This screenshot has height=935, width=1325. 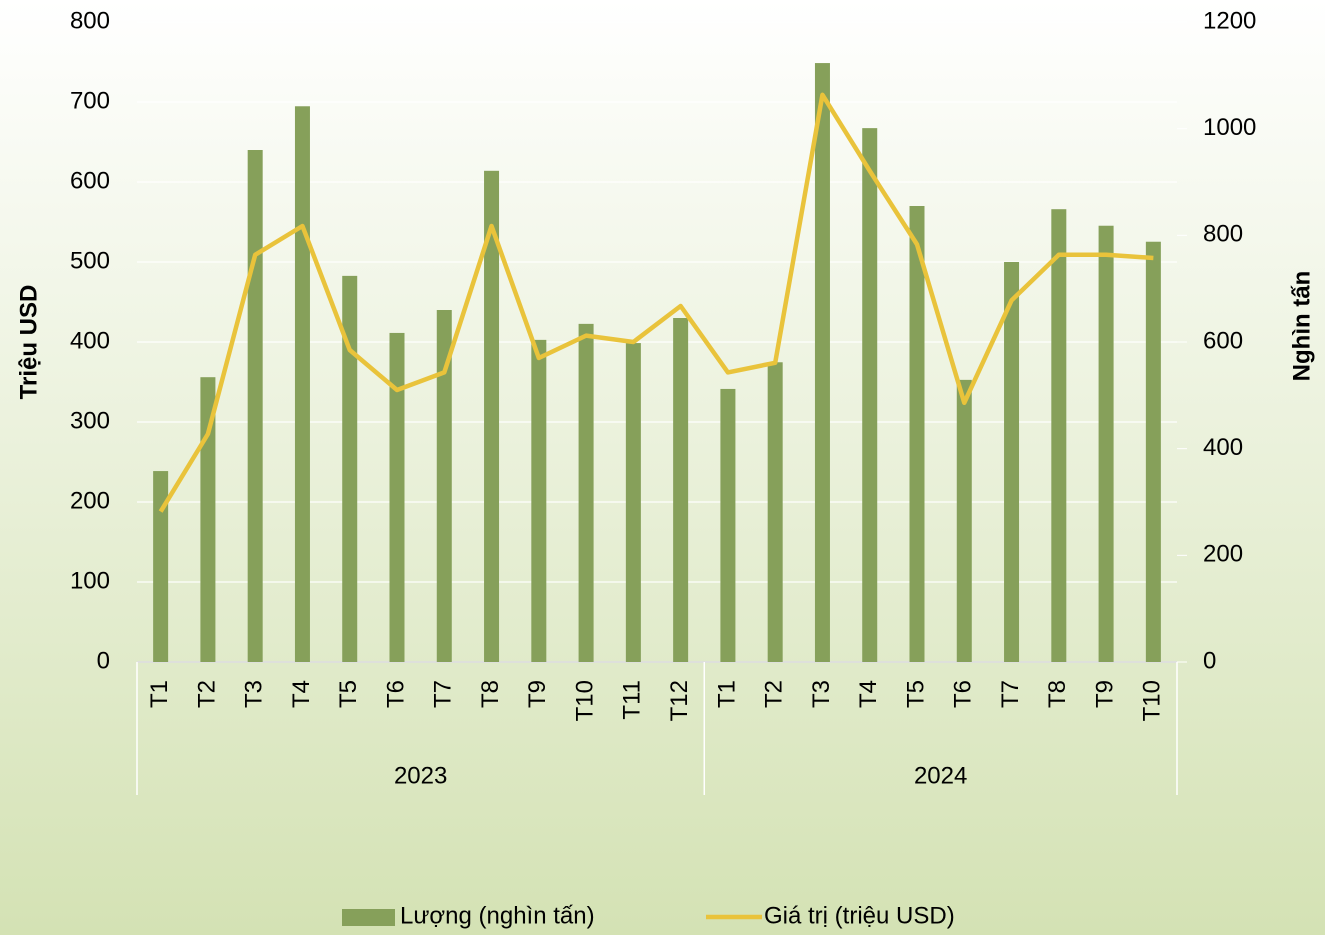 I want to click on y2-tick-label: 400, so click(x=1223, y=447).